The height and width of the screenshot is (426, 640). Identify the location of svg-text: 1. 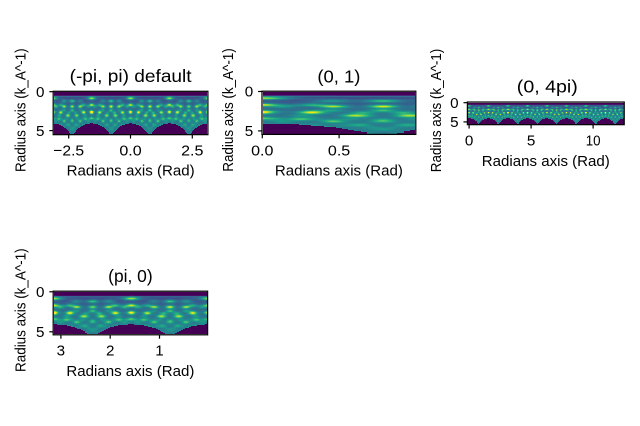
(159, 351).